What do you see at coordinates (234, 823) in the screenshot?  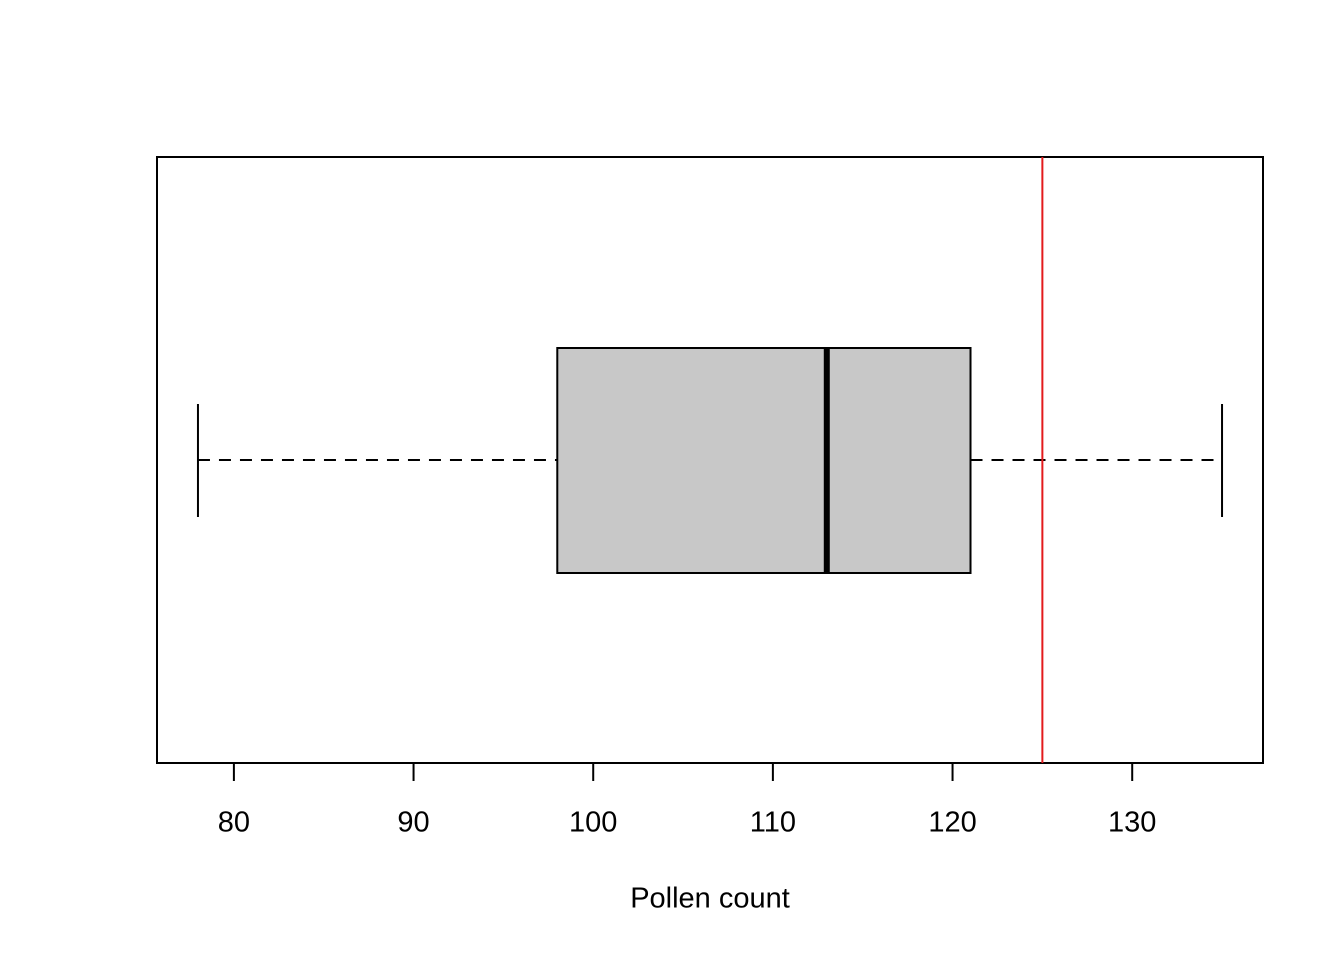 I see `x-tick-label: 80` at bounding box center [234, 823].